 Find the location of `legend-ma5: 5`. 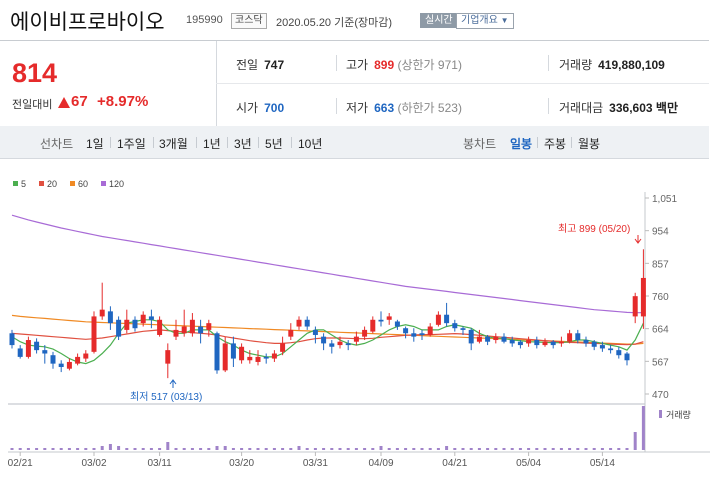

legend-ma5: 5 is located at coordinates (23, 184).